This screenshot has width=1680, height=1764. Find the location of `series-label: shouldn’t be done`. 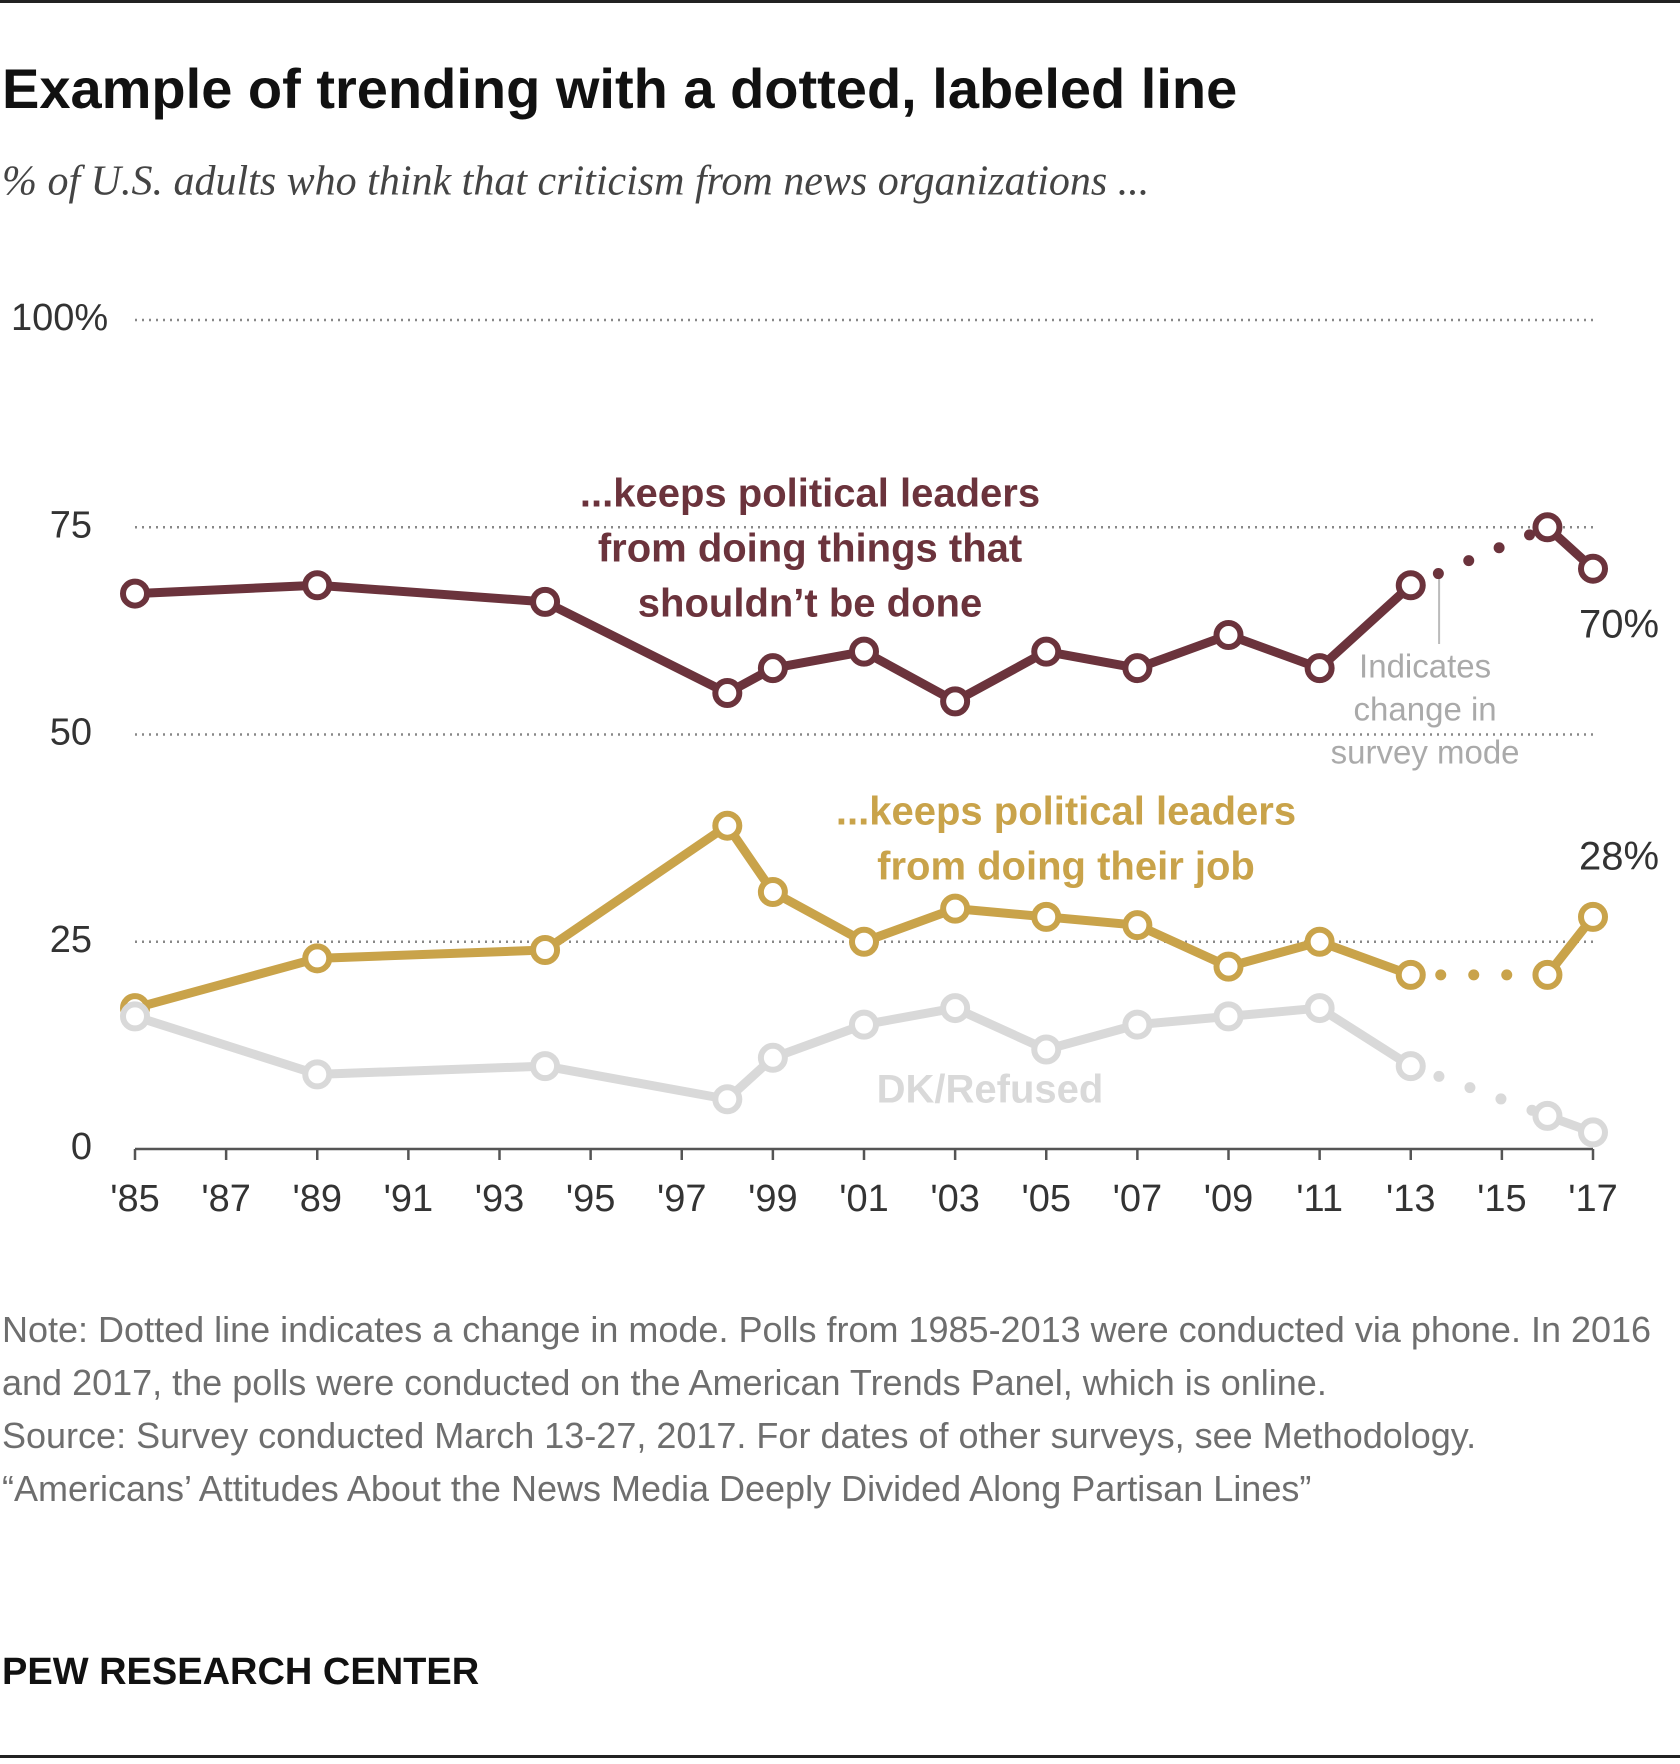

series-label: shouldn’t be done is located at coordinates (810, 604).